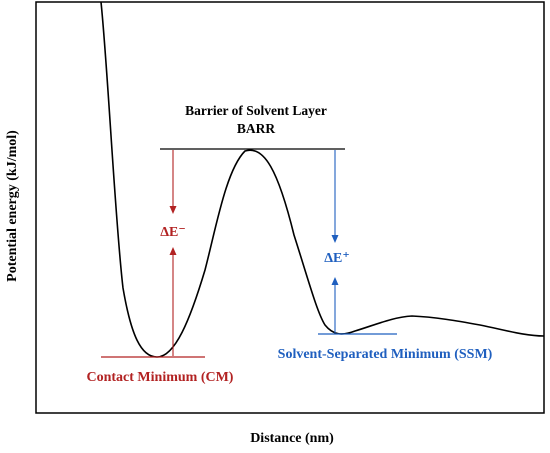 Image resolution: width=550 pixels, height=453 pixels. Describe the element at coordinates (335, 239) in the screenshot. I see `delta-e-plus-arrowhead-down` at that location.